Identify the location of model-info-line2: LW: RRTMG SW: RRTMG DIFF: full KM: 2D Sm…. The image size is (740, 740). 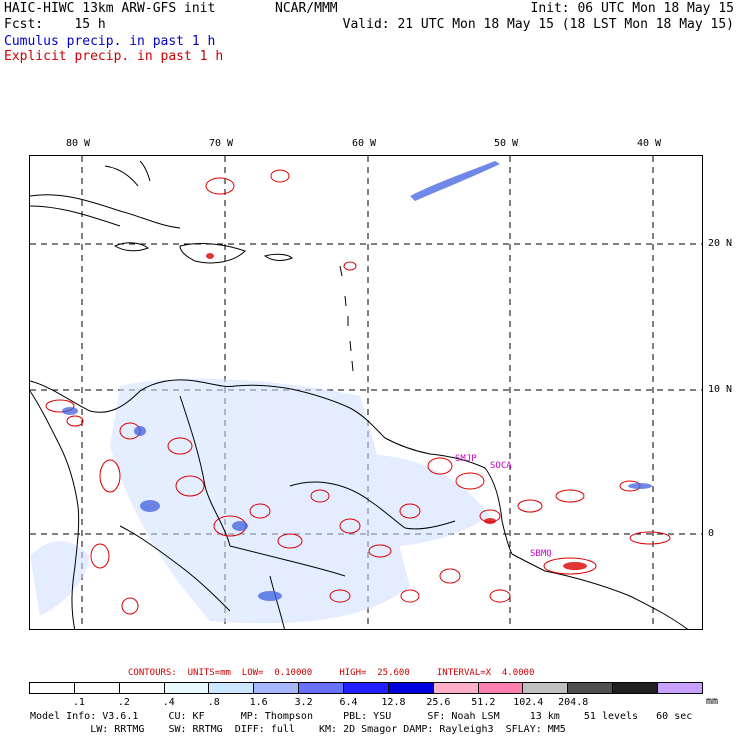
(298, 729).